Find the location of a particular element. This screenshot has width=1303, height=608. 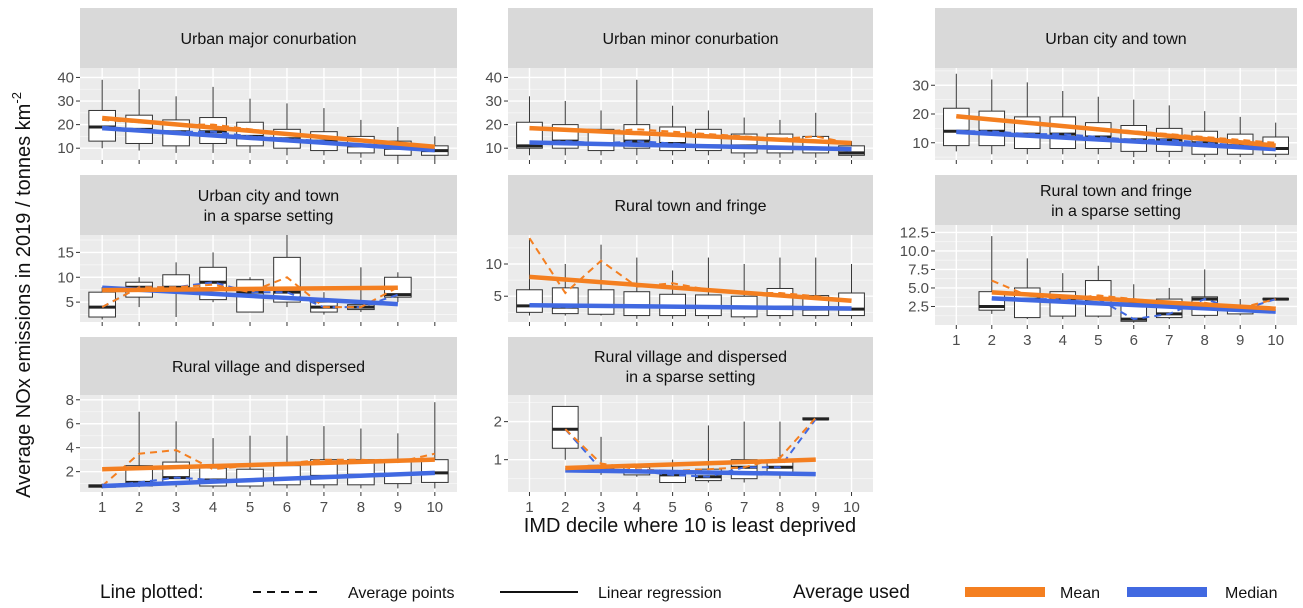

y-tick-label: 8 is located at coordinates (70, 400).